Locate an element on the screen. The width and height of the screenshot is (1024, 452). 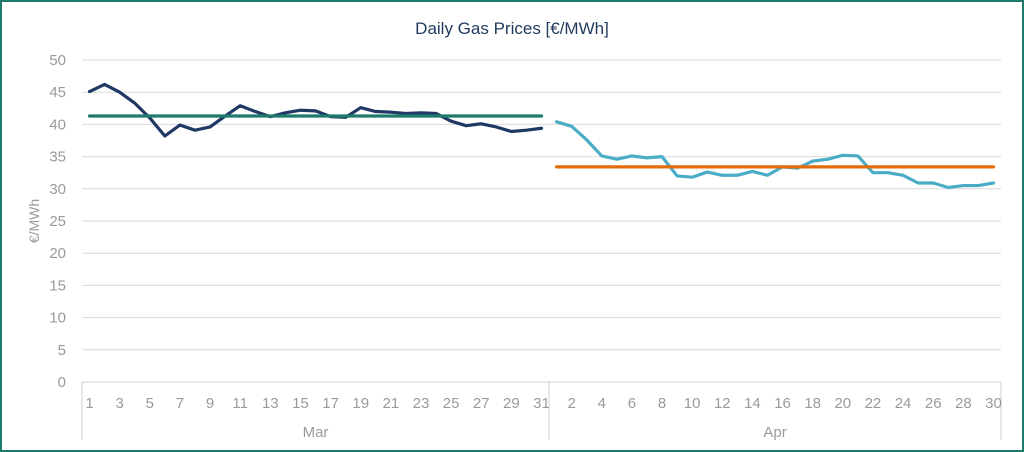
y-tick-label: 10 is located at coordinates (57, 318).